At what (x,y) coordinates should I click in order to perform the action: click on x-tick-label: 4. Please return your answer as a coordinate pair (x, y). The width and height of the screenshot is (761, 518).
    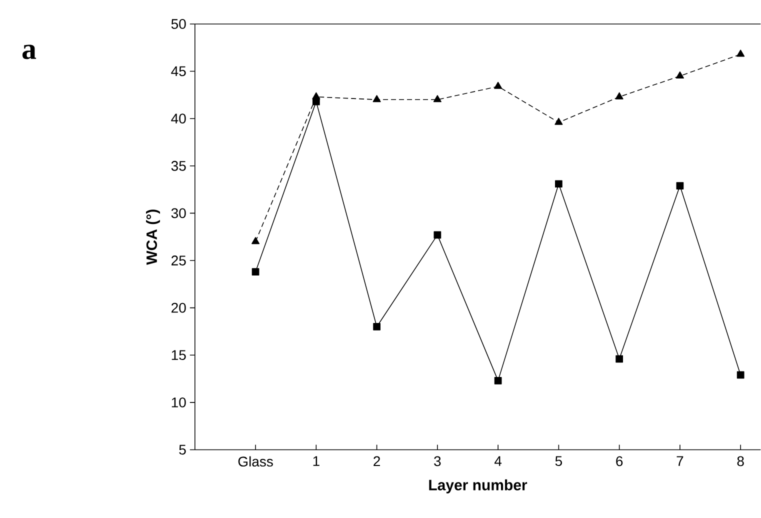
    Looking at the image, I should click on (498, 461).